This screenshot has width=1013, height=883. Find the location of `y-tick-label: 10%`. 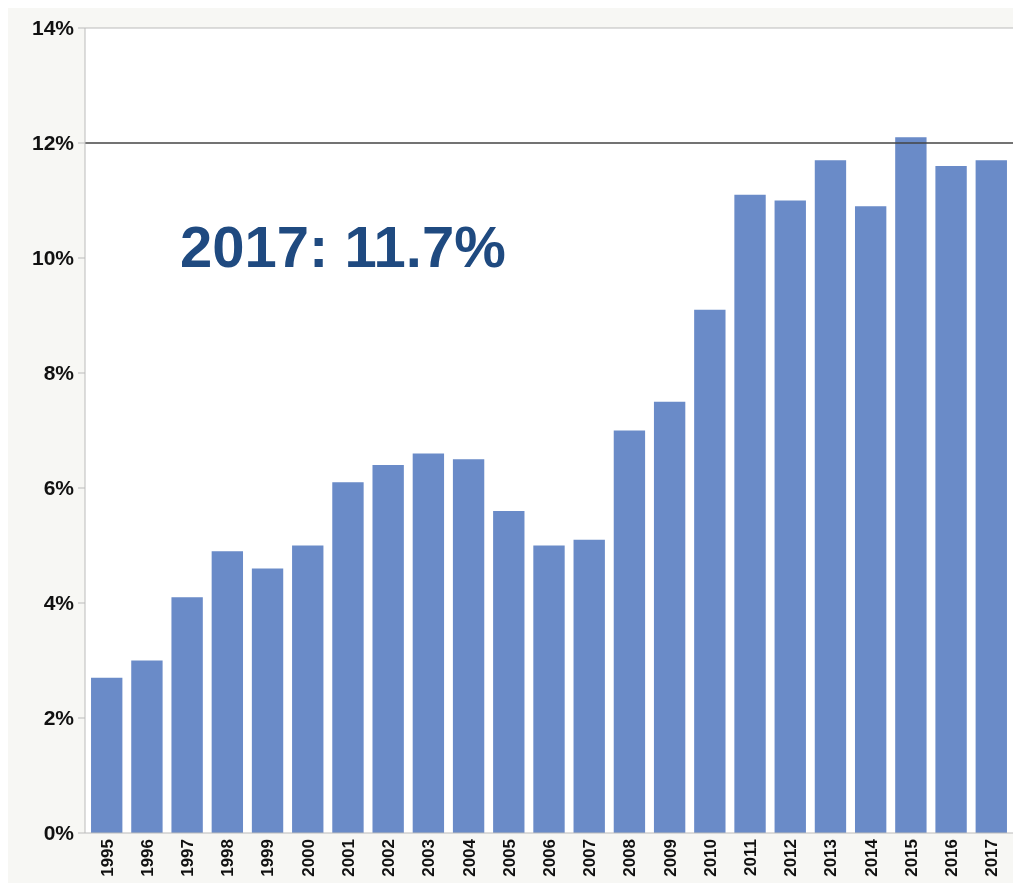

y-tick-label: 10% is located at coordinates (53, 258).